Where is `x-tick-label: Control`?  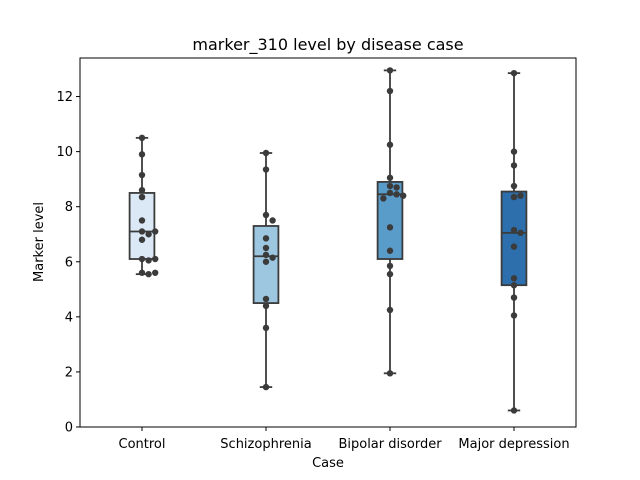
x-tick-label: Control is located at coordinates (142, 444).